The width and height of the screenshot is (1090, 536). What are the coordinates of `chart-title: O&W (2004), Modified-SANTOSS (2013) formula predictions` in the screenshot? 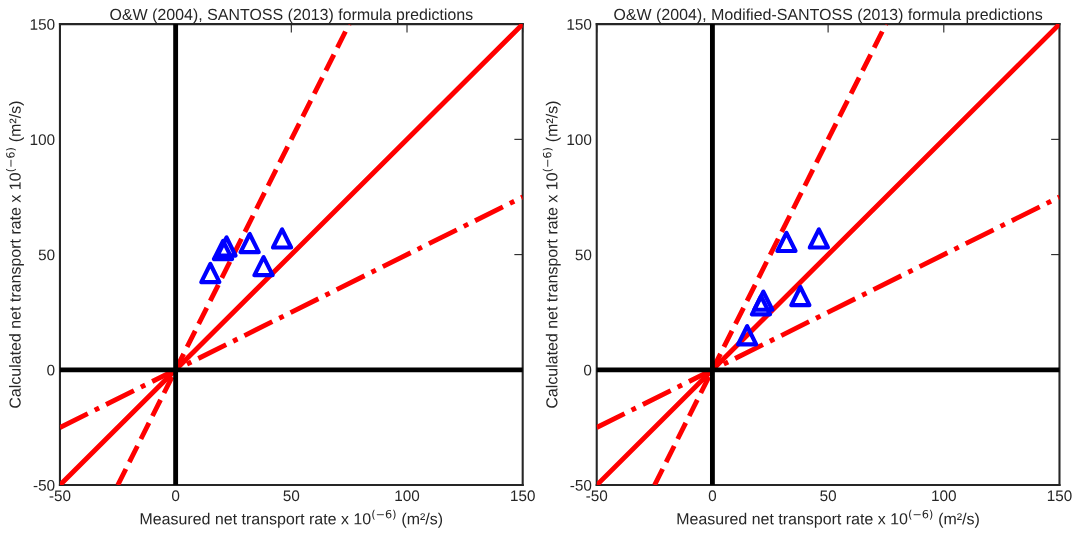 It's located at (828, 16).